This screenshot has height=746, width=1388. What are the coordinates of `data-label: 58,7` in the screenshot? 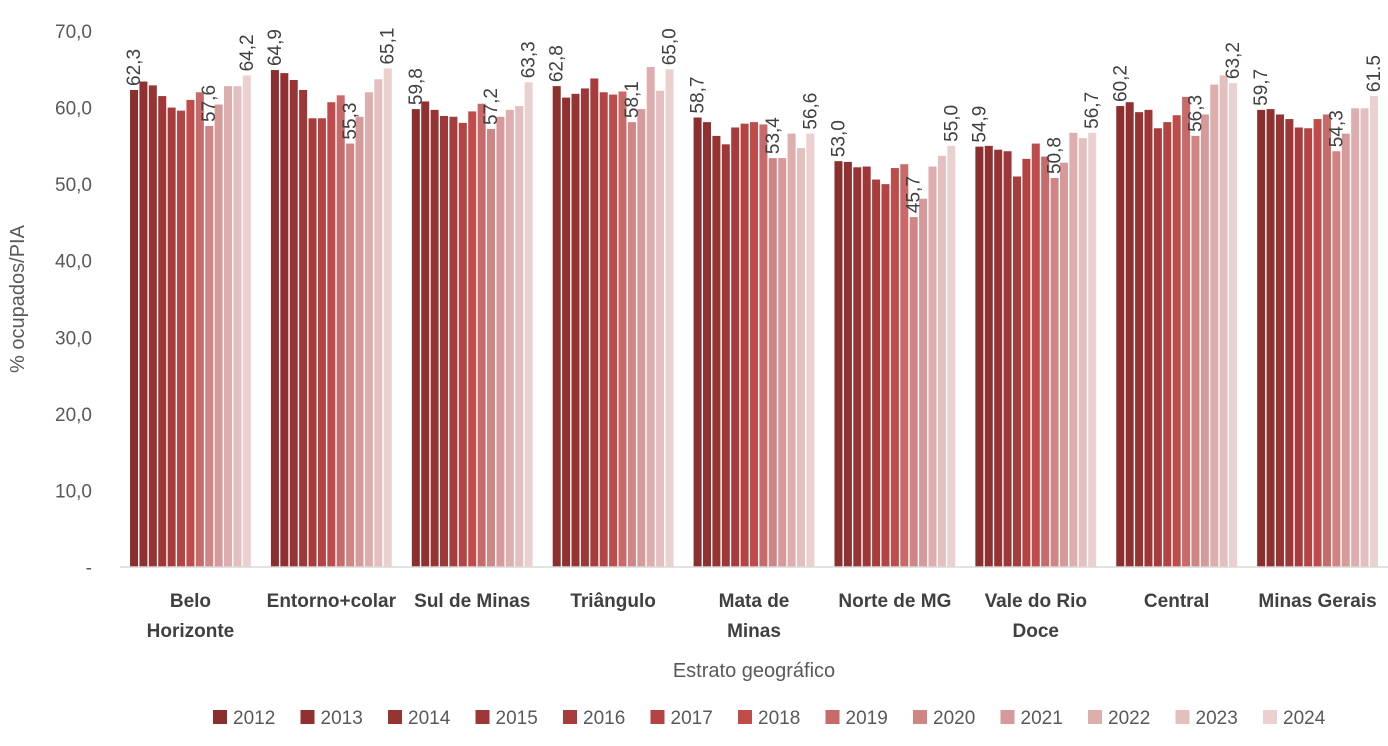 It's located at (698, 95).